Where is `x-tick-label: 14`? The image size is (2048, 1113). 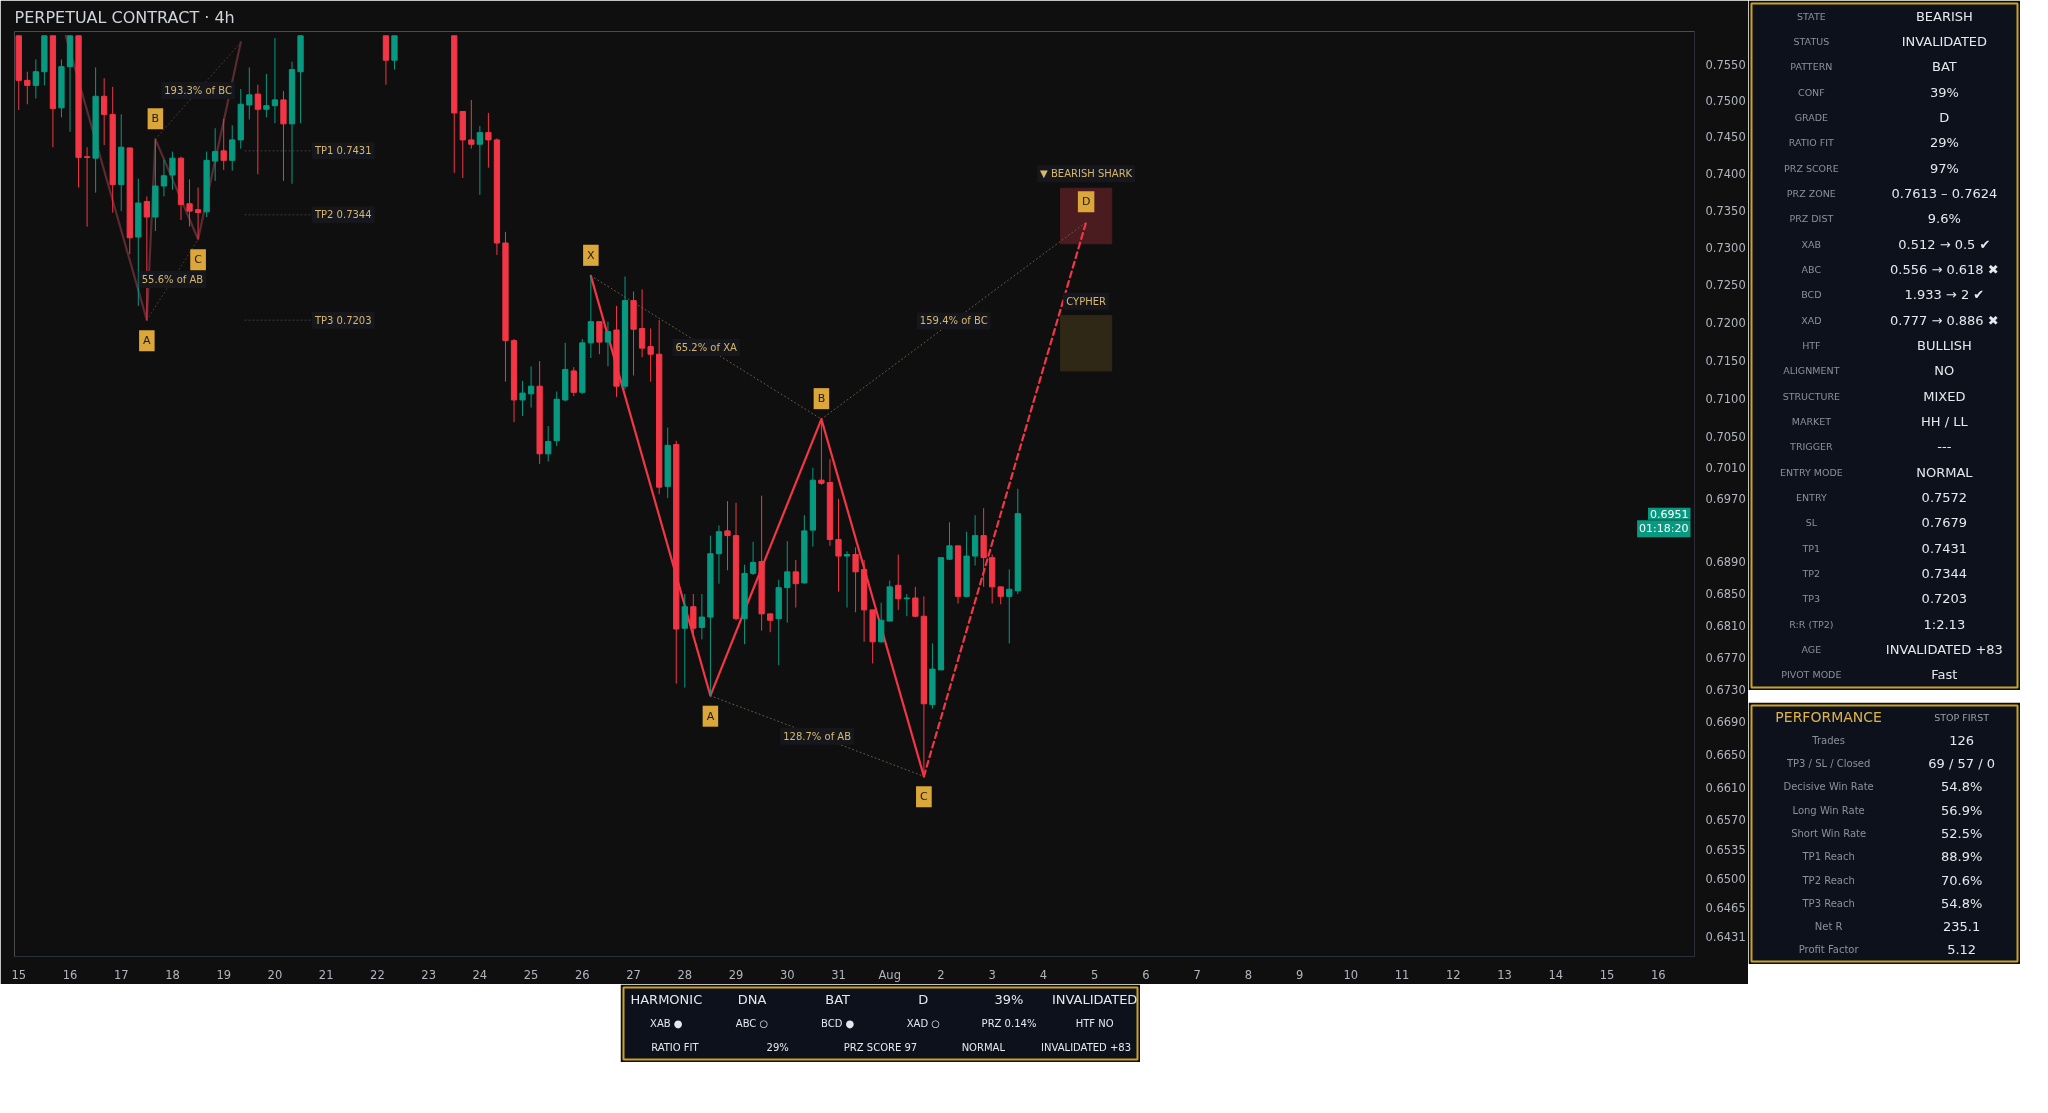 x-tick-label: 14 is located at coordinates (1556, 974).